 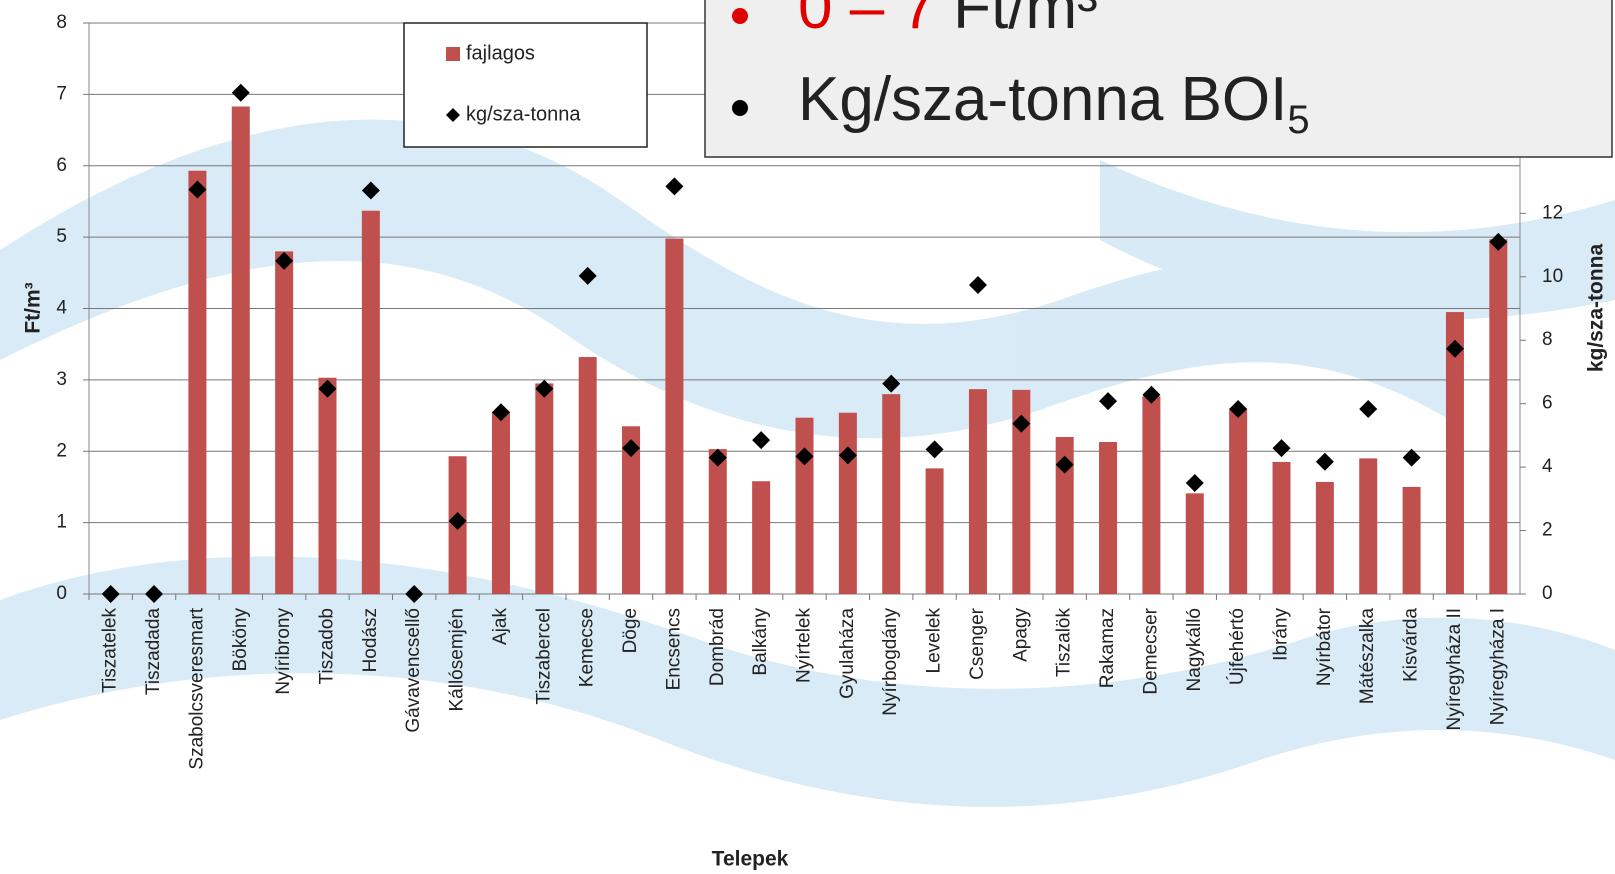 I want to click on y2-axis-title: kg/sza-tonna, so click(x=1596, y=308).